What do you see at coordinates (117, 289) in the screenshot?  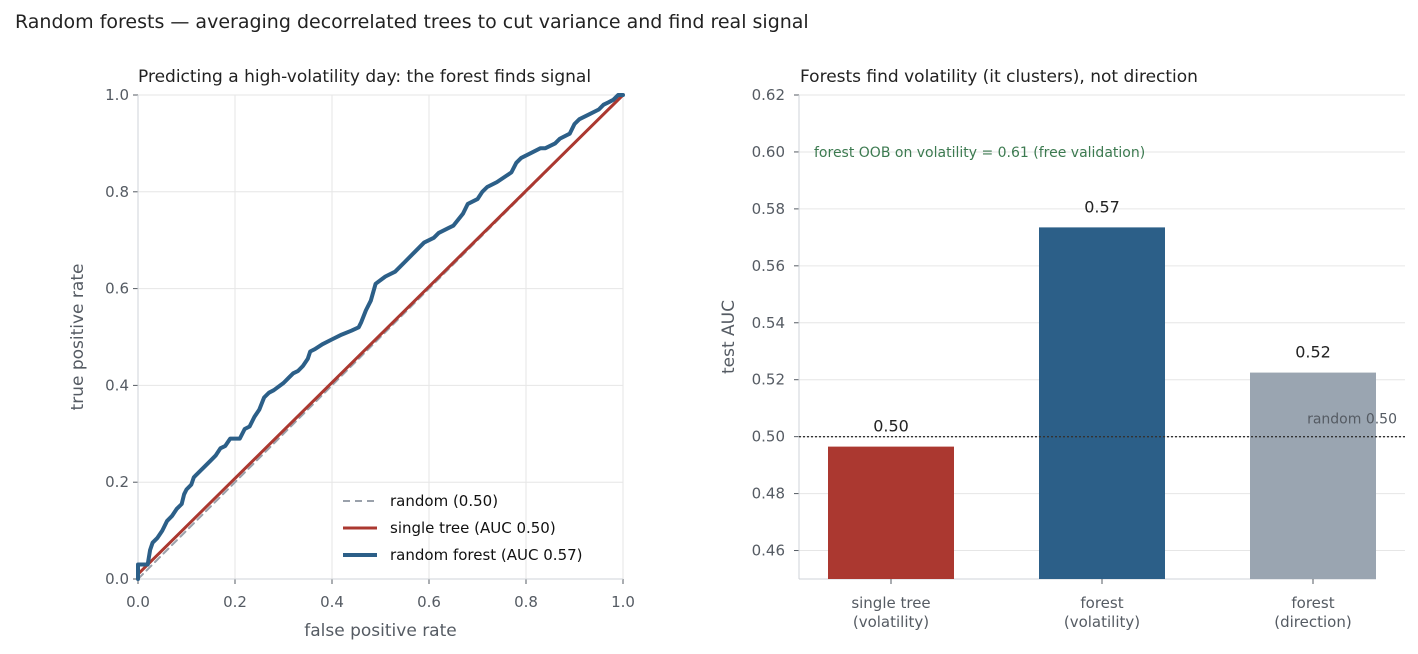 I see `roc-y-tick-label: 0.6` at bounding box center [117, 289].